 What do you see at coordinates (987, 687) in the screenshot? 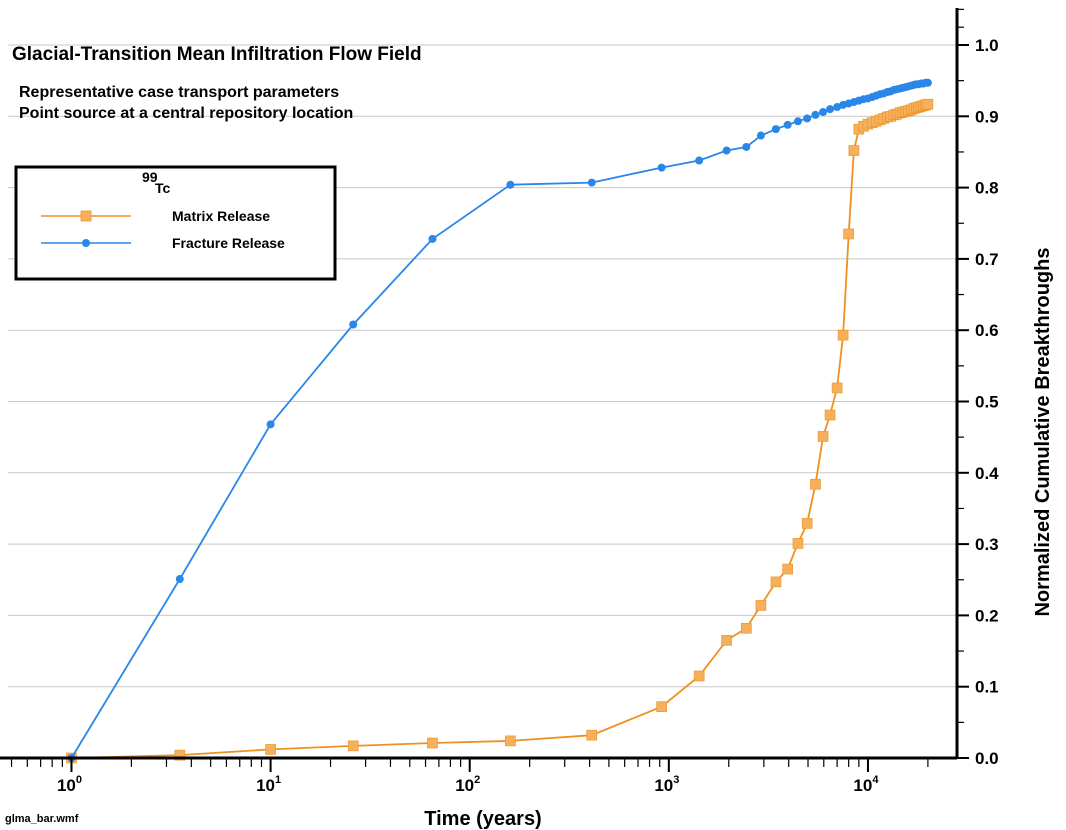
I see `y-tick-label-1: 0.1` at bounding box center [987, 687].